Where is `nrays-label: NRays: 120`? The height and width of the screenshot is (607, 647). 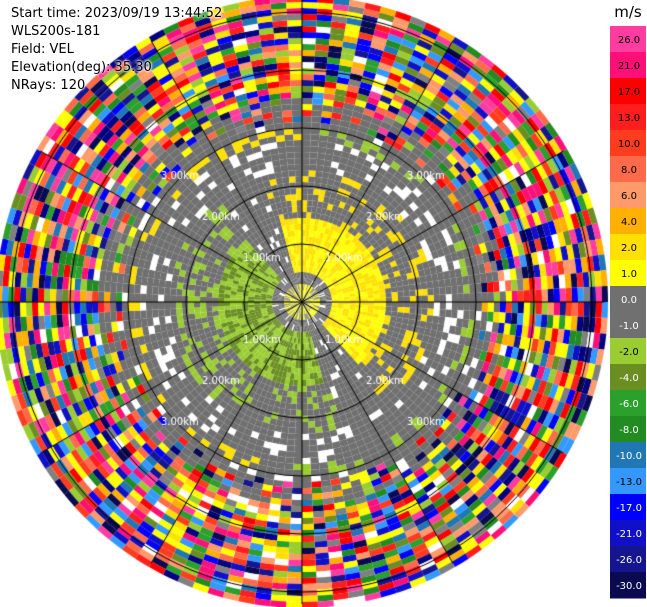
nrays-label: NRays: 120 is located at coordinates (48, 85).